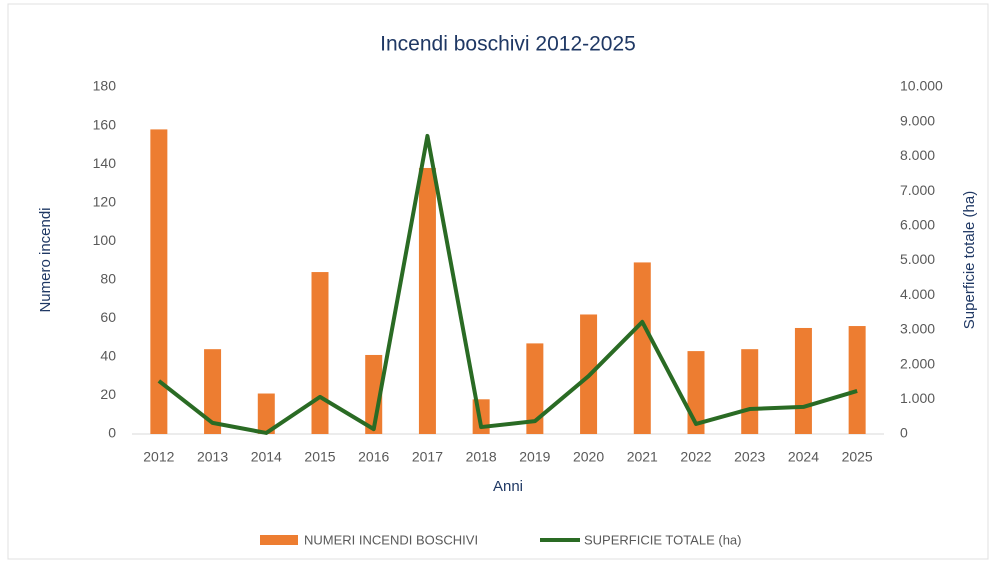  What do you see at coordinates (917, 259) in the screenshot?
I see `y2-tick-label: 5.000` at bounding box center [917, 259].